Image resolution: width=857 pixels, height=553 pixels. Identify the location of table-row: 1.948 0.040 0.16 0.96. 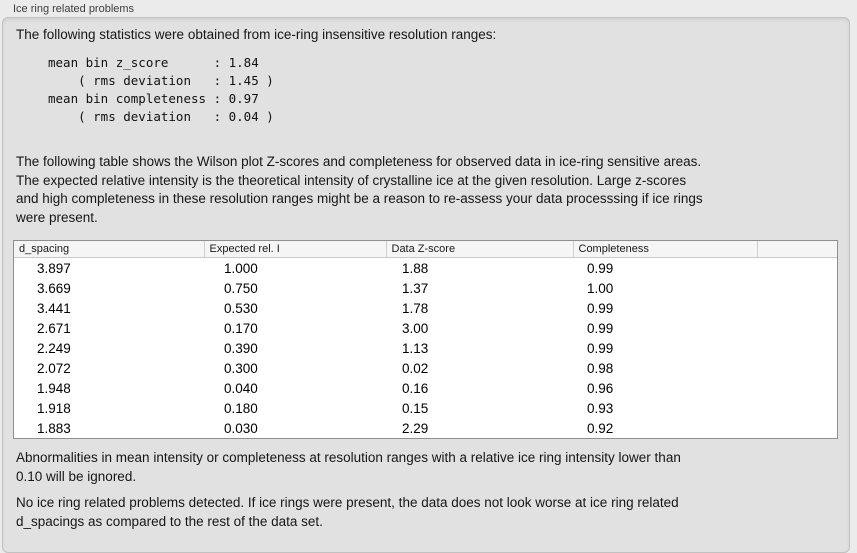
(425, 388).